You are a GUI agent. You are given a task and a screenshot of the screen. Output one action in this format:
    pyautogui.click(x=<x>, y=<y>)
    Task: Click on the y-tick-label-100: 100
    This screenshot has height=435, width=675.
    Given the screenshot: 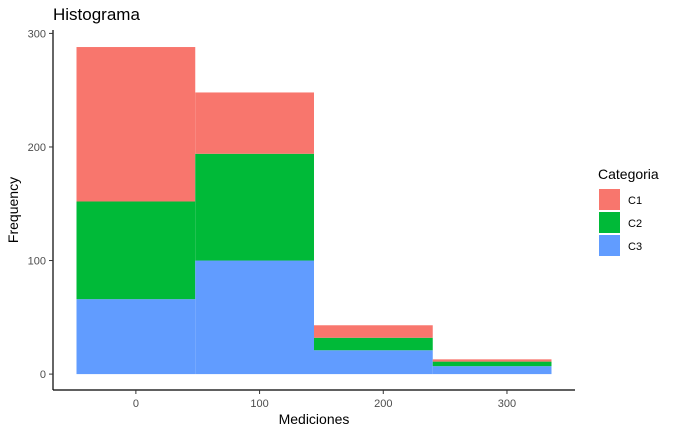 What is the action you would take?
    pyautogui.click(x=37, y=262)
    